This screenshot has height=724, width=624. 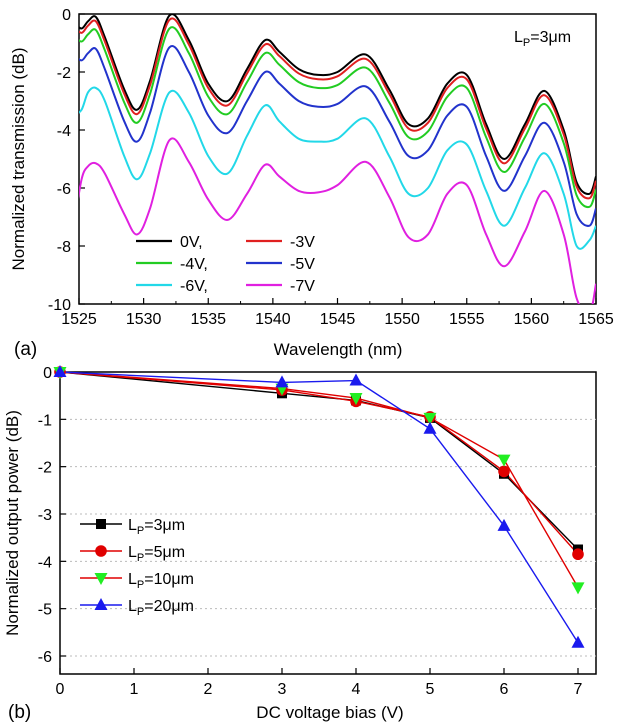 What do you see at coordinates (156, 554) in the screenshot?
I see `panel-b-legend-label: LP=5μm` at bounding box center [156, 554].